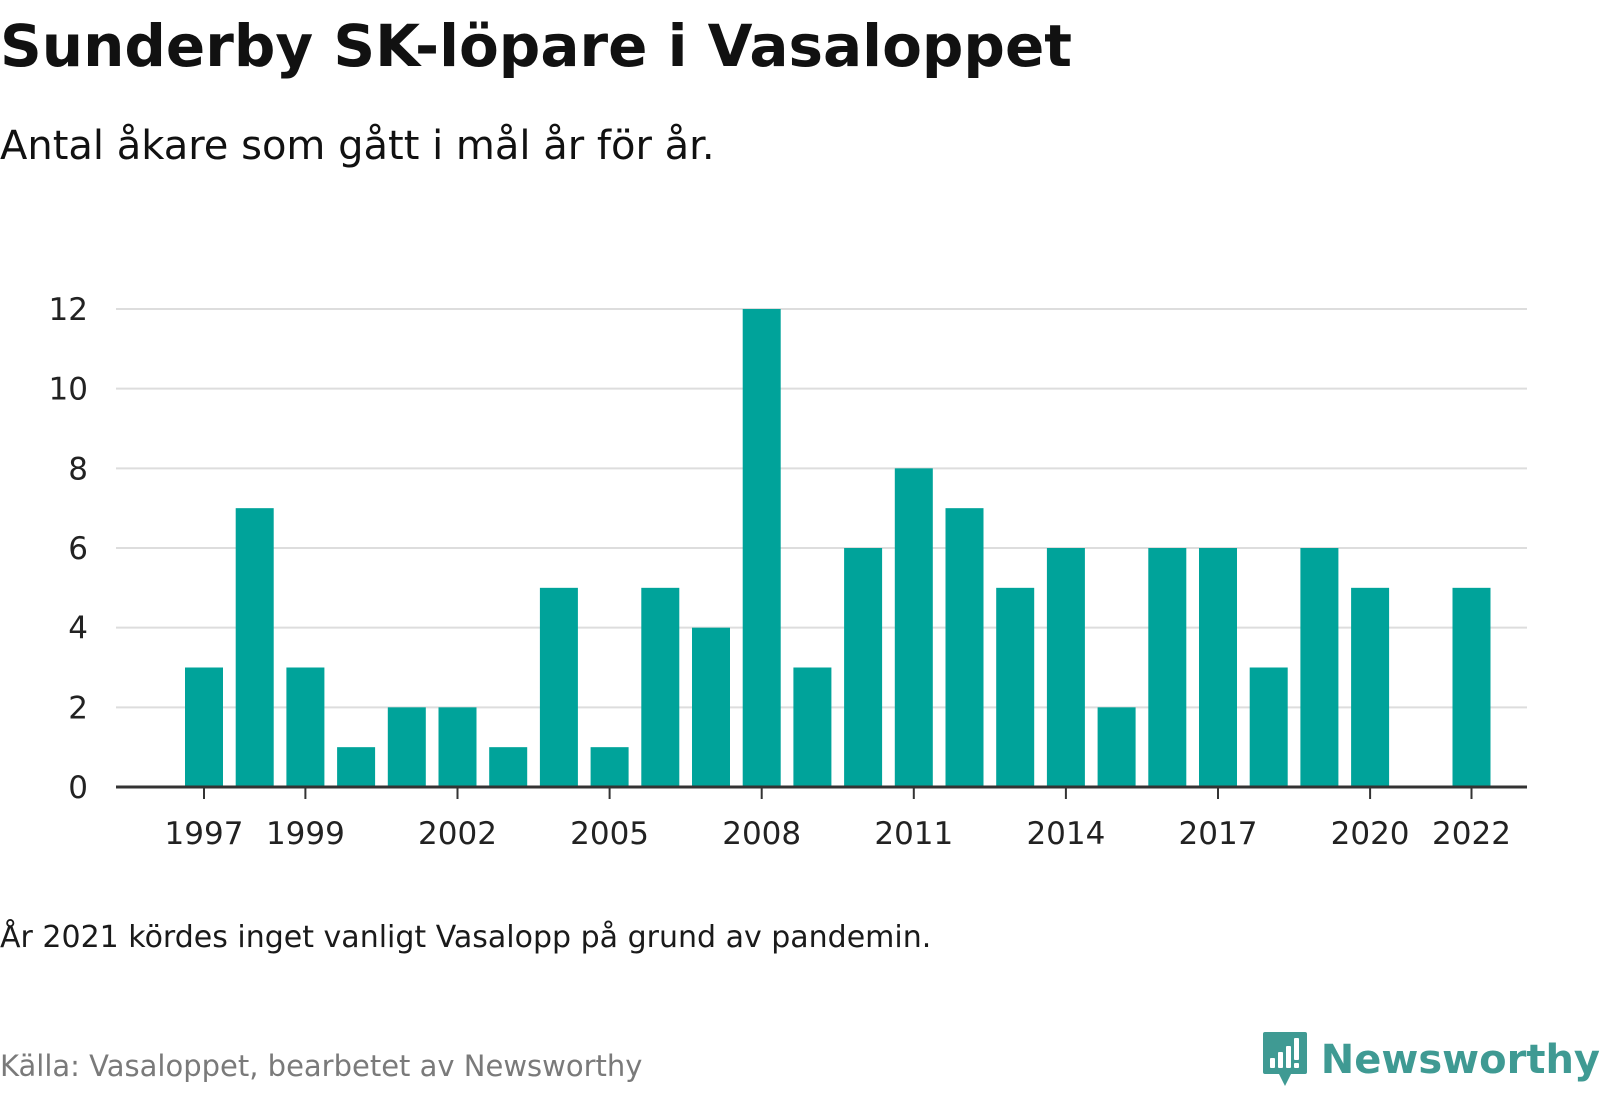 The width and height of the screenshot is (1600, 1100). Describe the element at coordinates (406, 747) in the screenshot. I see `bar-2001` at that location.